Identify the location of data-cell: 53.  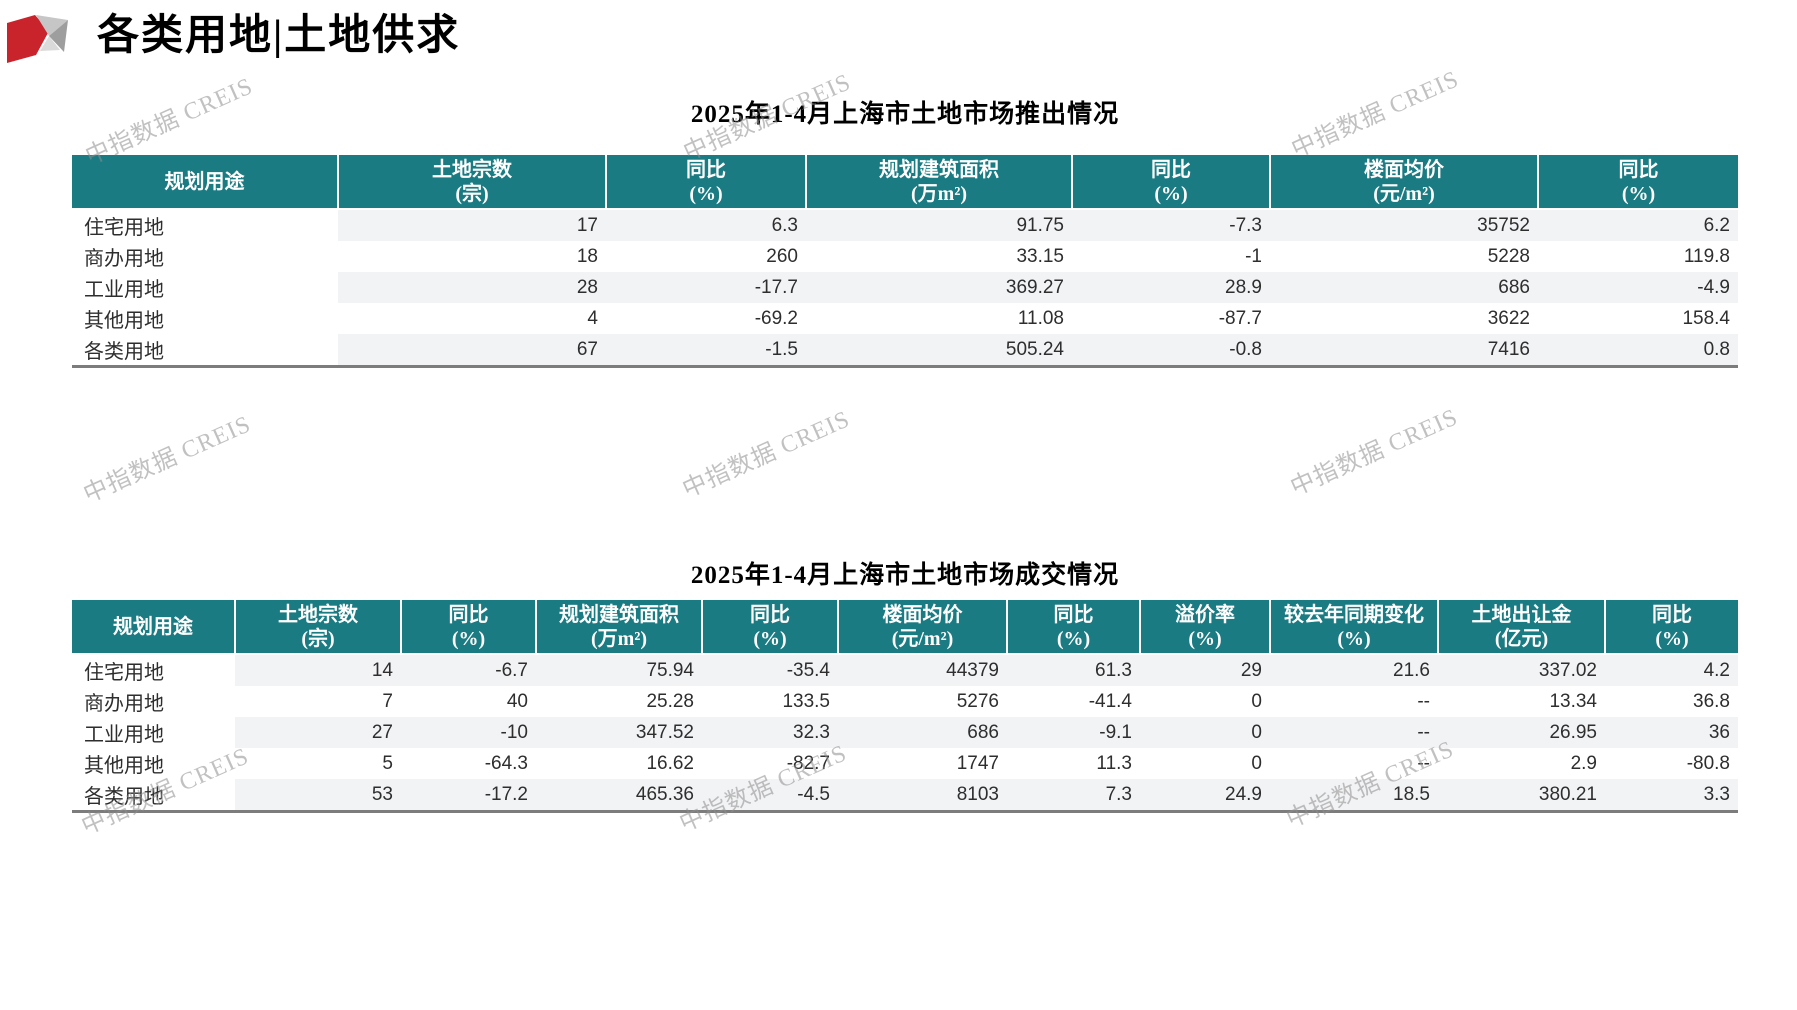
(318, 796).